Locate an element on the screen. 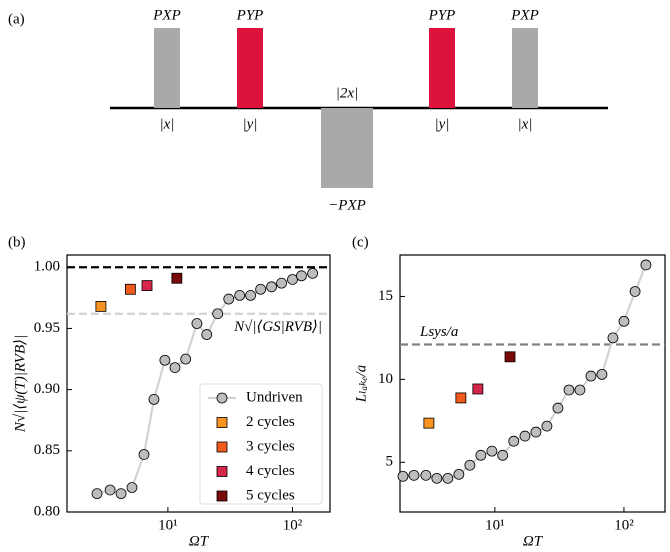  y-axis-label: Lₗₐₖₑ/a is located at coordinates (361, 384).